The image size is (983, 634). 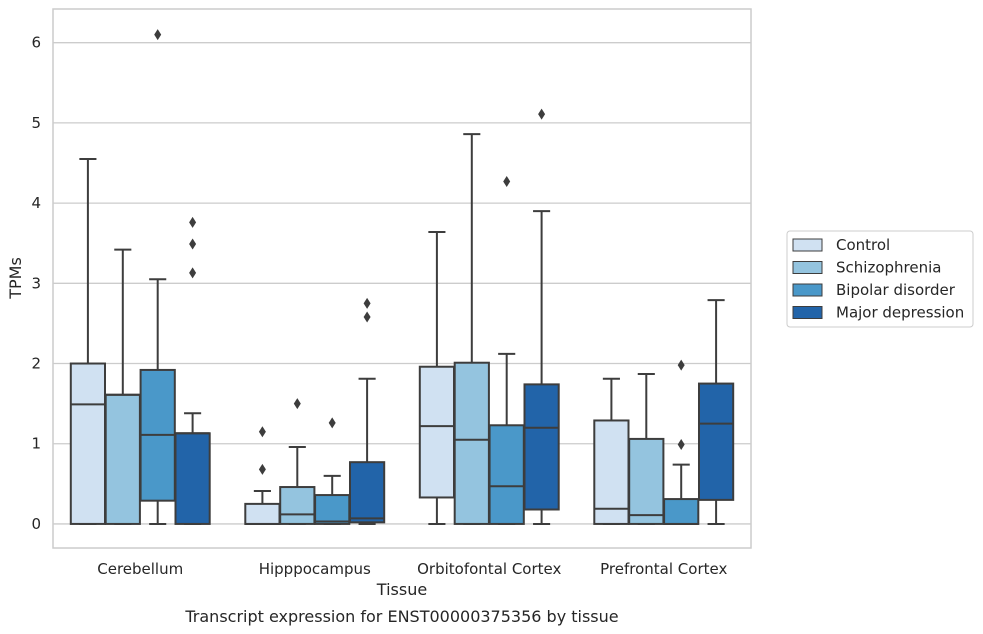 I want to click on legend-item-schizophrenia: Schizophrenia, so click(x=866, y=268).